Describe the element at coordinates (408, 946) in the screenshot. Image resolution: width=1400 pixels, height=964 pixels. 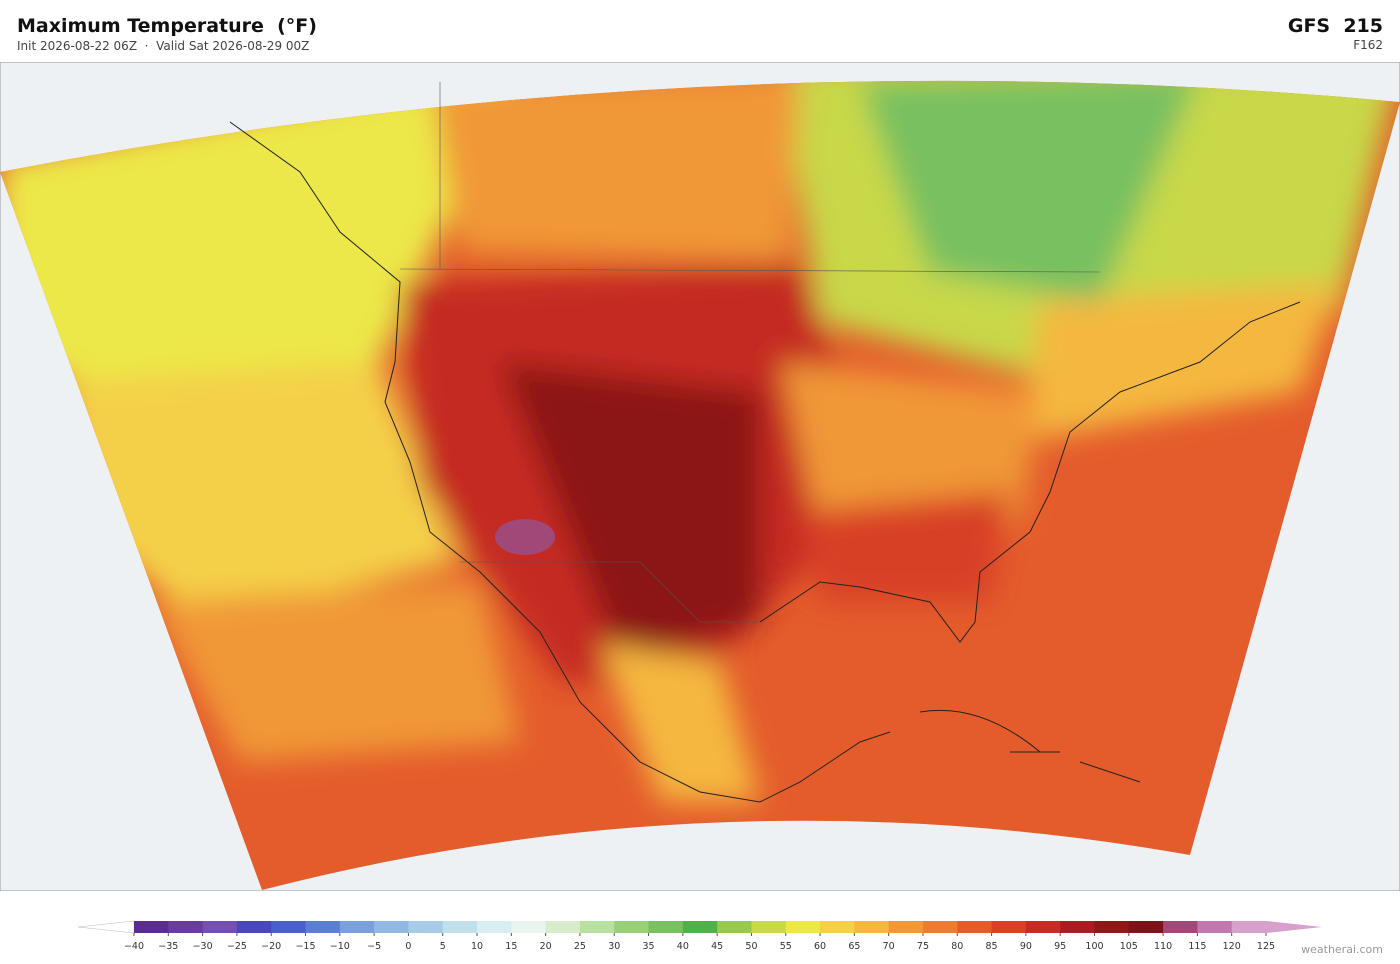
I see `tick-label: 0` at that location.